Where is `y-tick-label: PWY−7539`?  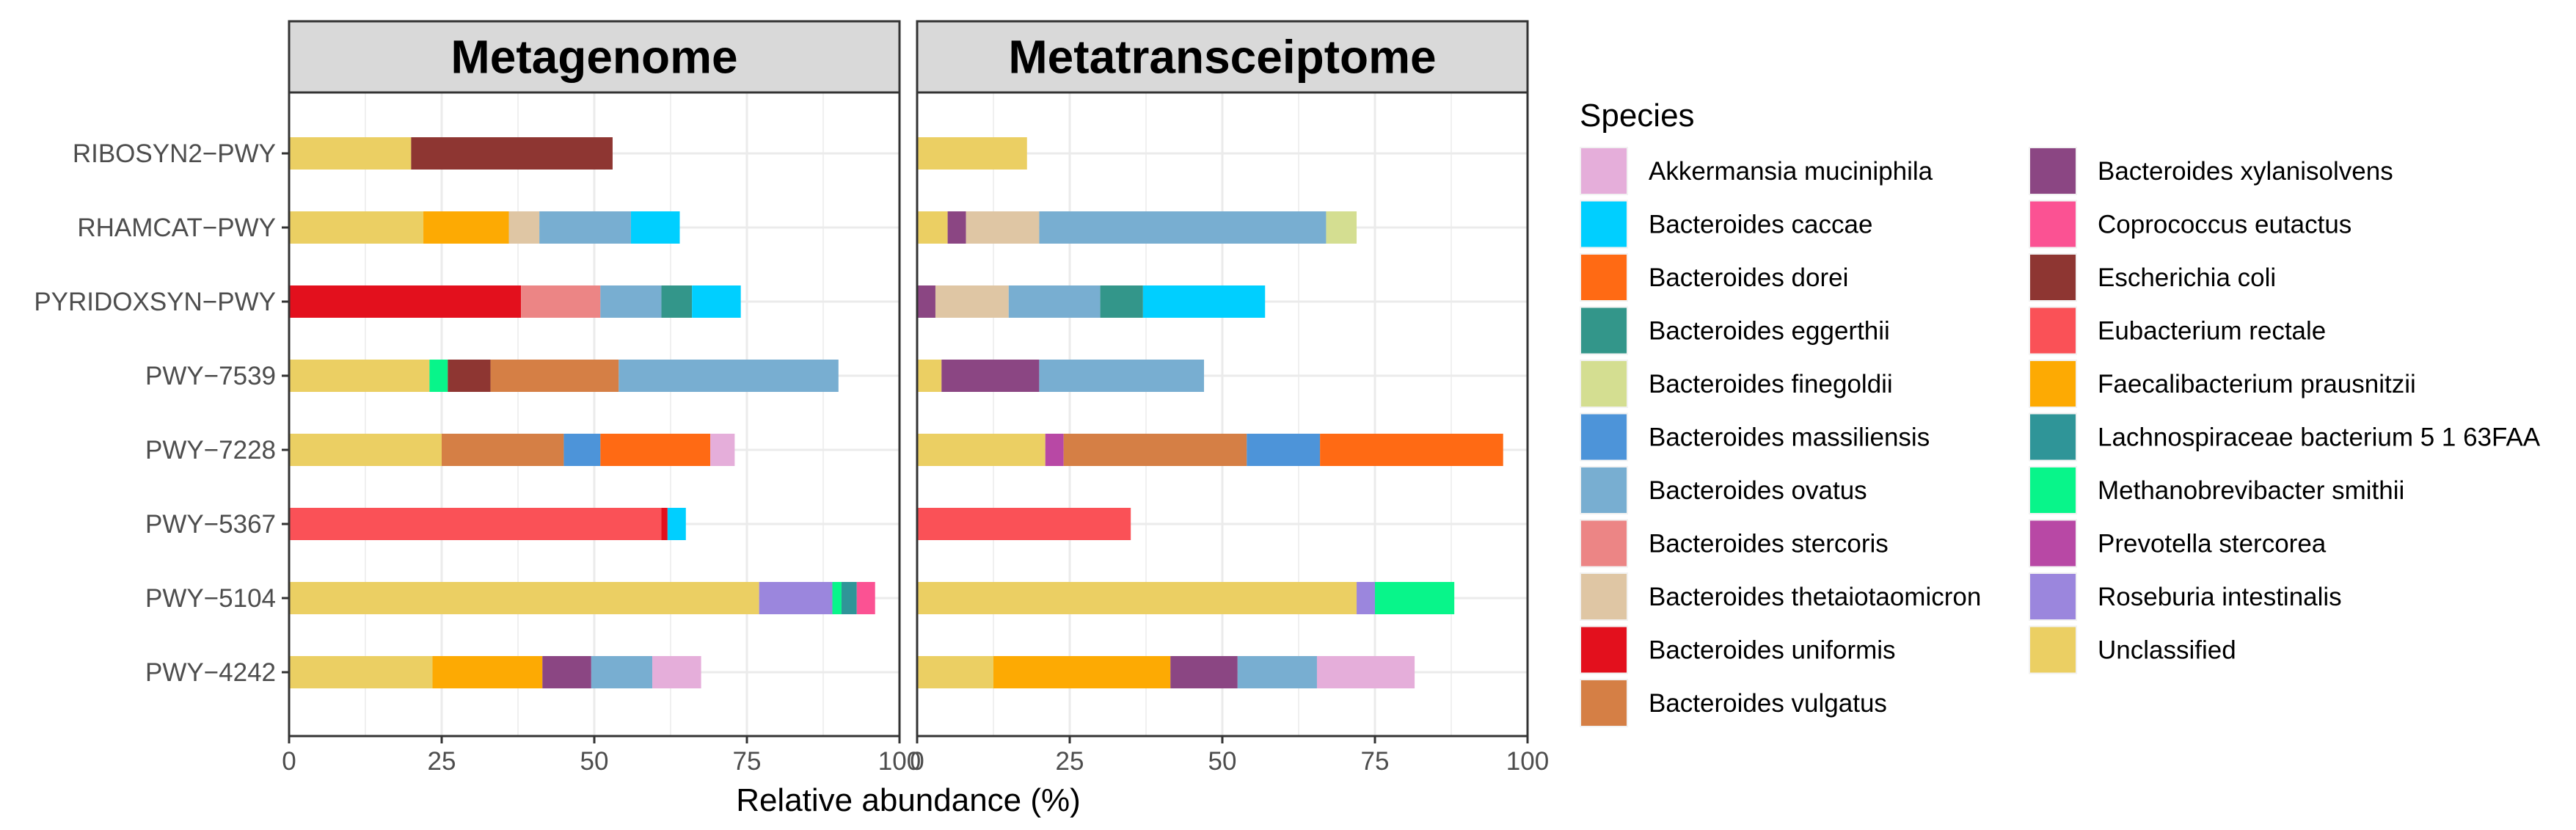 y-tick-label: PWY−7539 is located at coordinates (210, 376).